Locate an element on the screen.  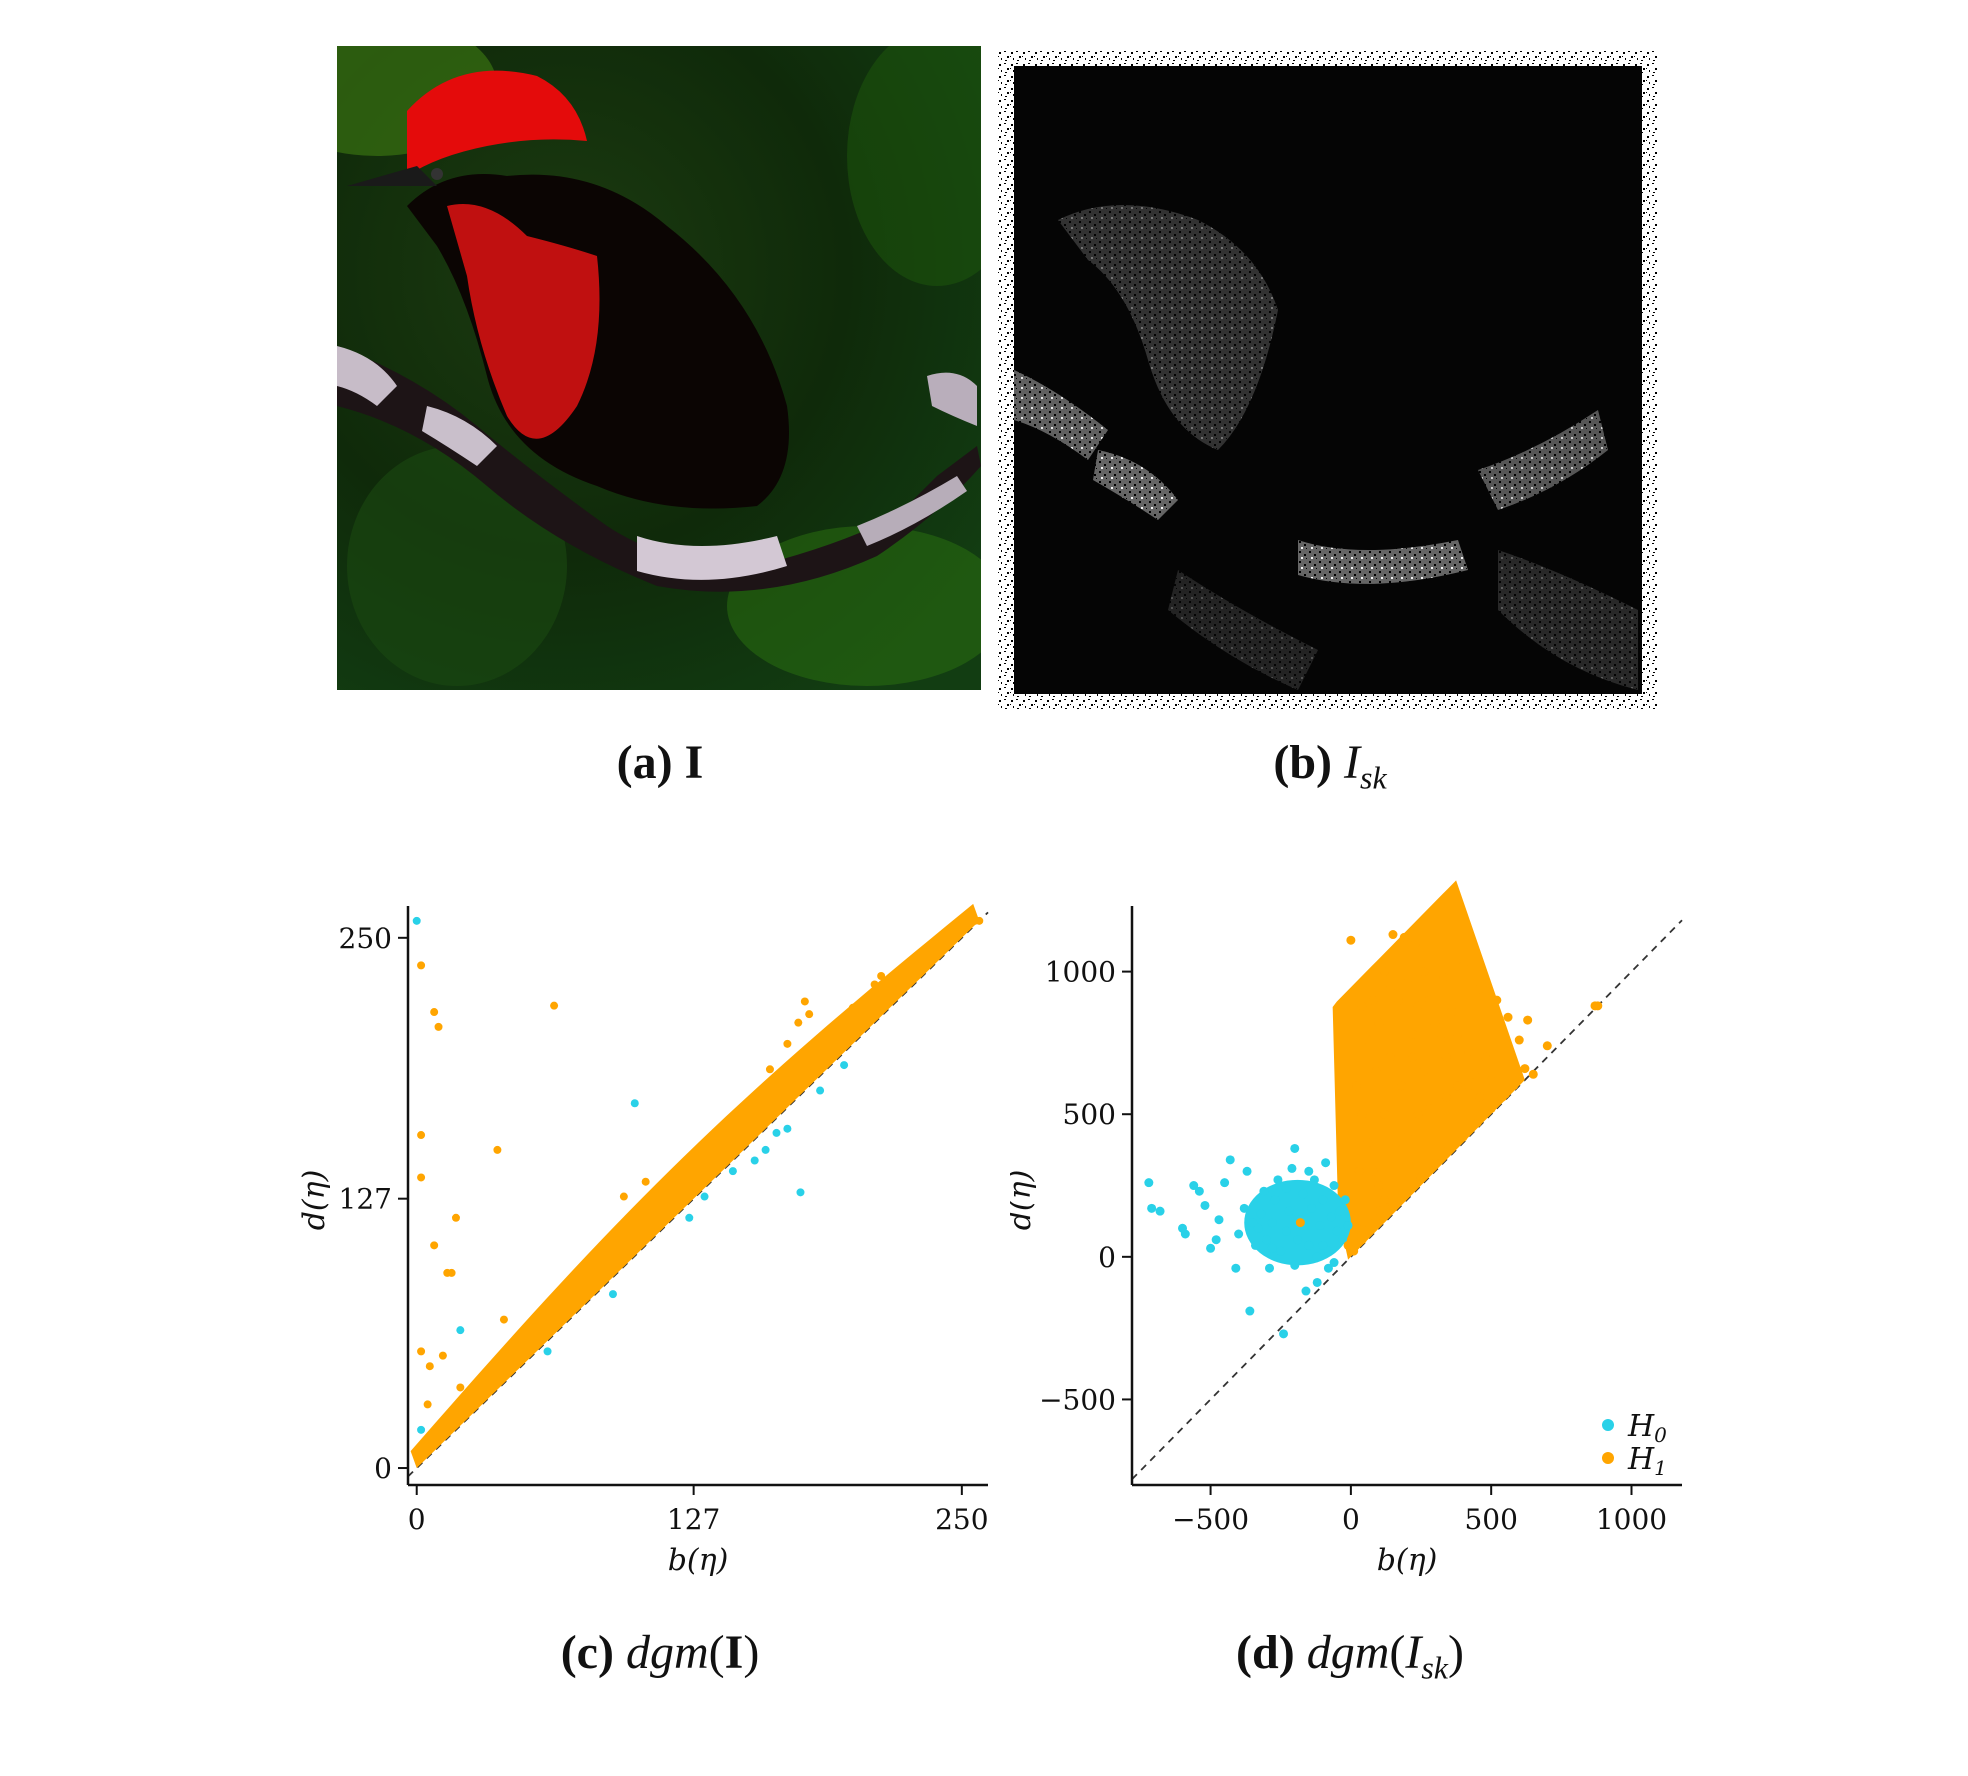
caption-b-sub: sk is located at coordinates (1373, 777).